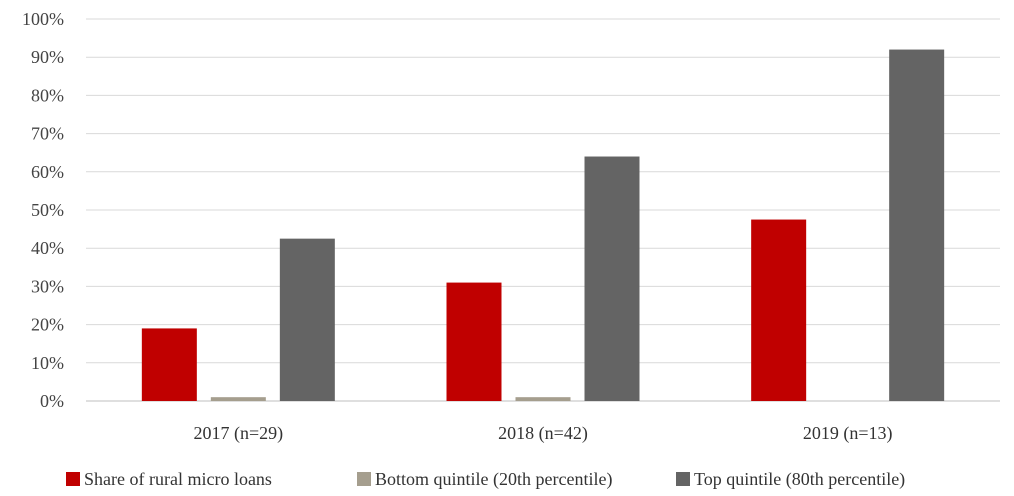 The width and height of the screenshot is (1014, 496). Describe the element at coordinates (47, 248) in the screenshot. I see `y-tick-label: 40%` at that location.